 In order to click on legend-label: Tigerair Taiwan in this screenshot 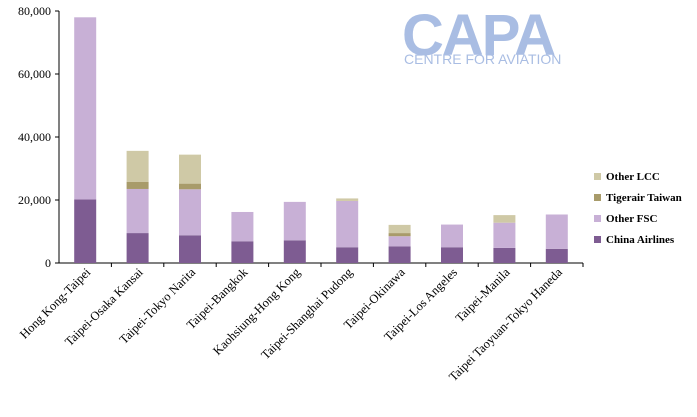, I will do `click(644, 198)`.